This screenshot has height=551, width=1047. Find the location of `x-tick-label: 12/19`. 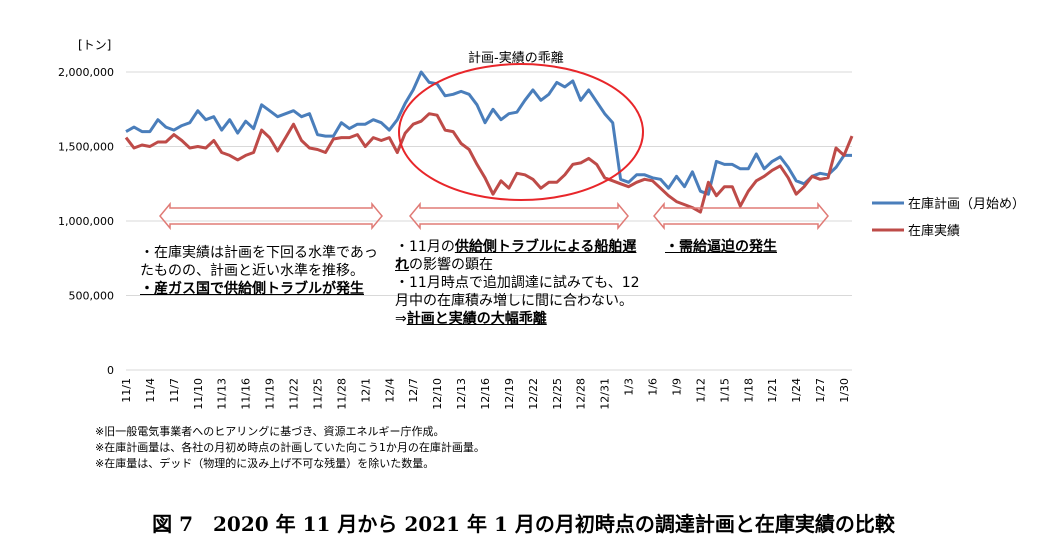

x-tick-label: 12/19 is located at coordinates (509, 394).